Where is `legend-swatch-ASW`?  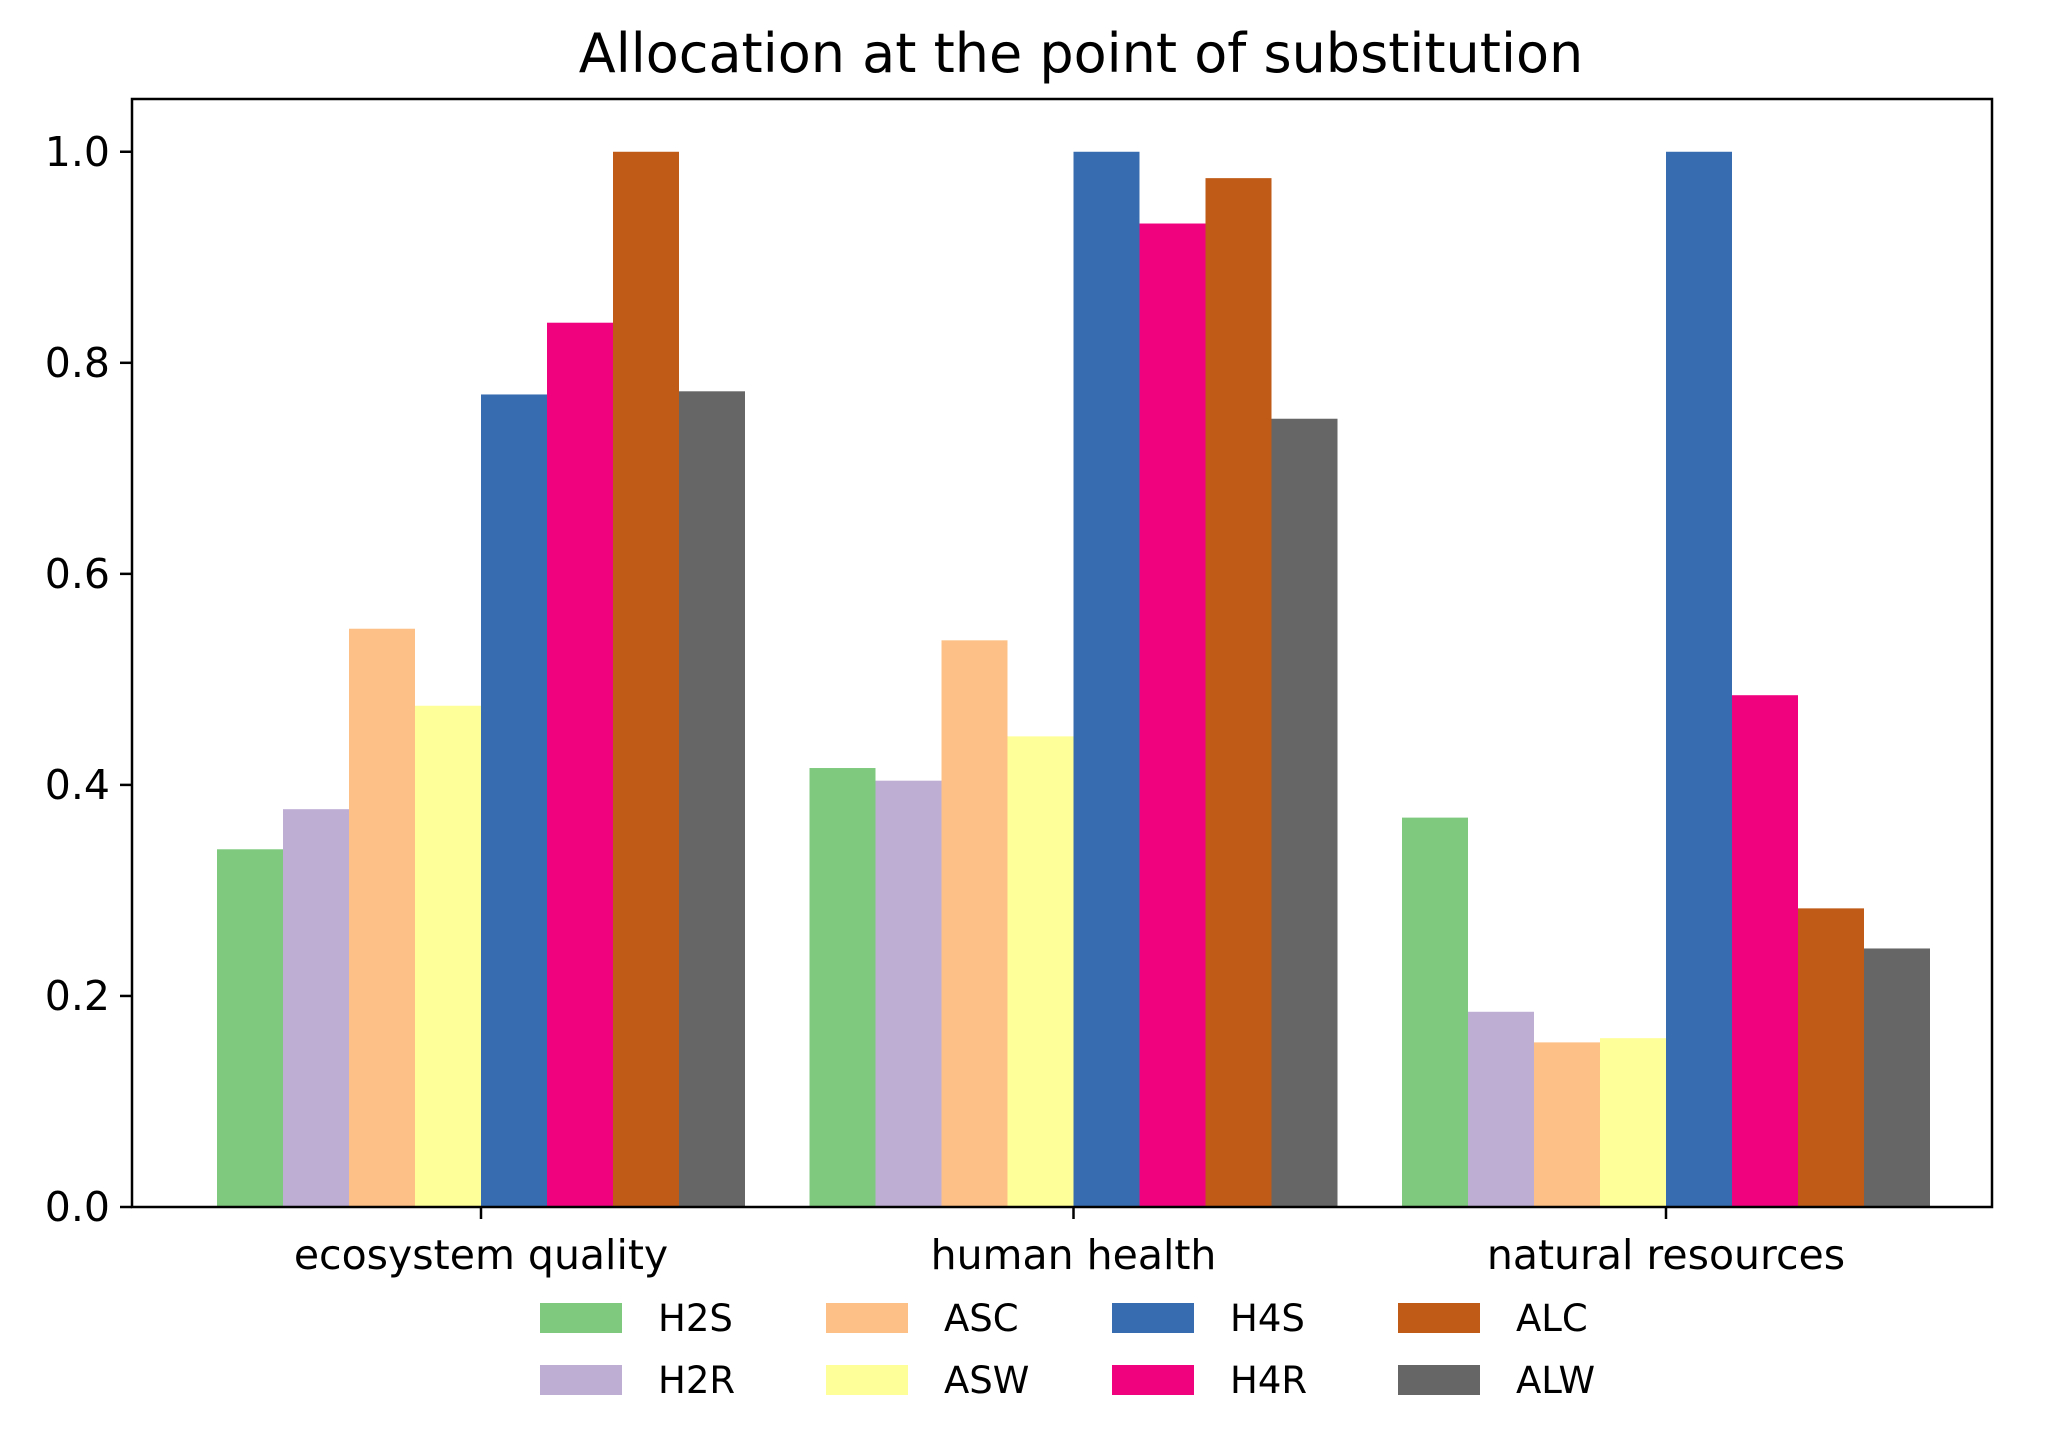
legend-swatch-ASW is located at coordinates (867, 1380).